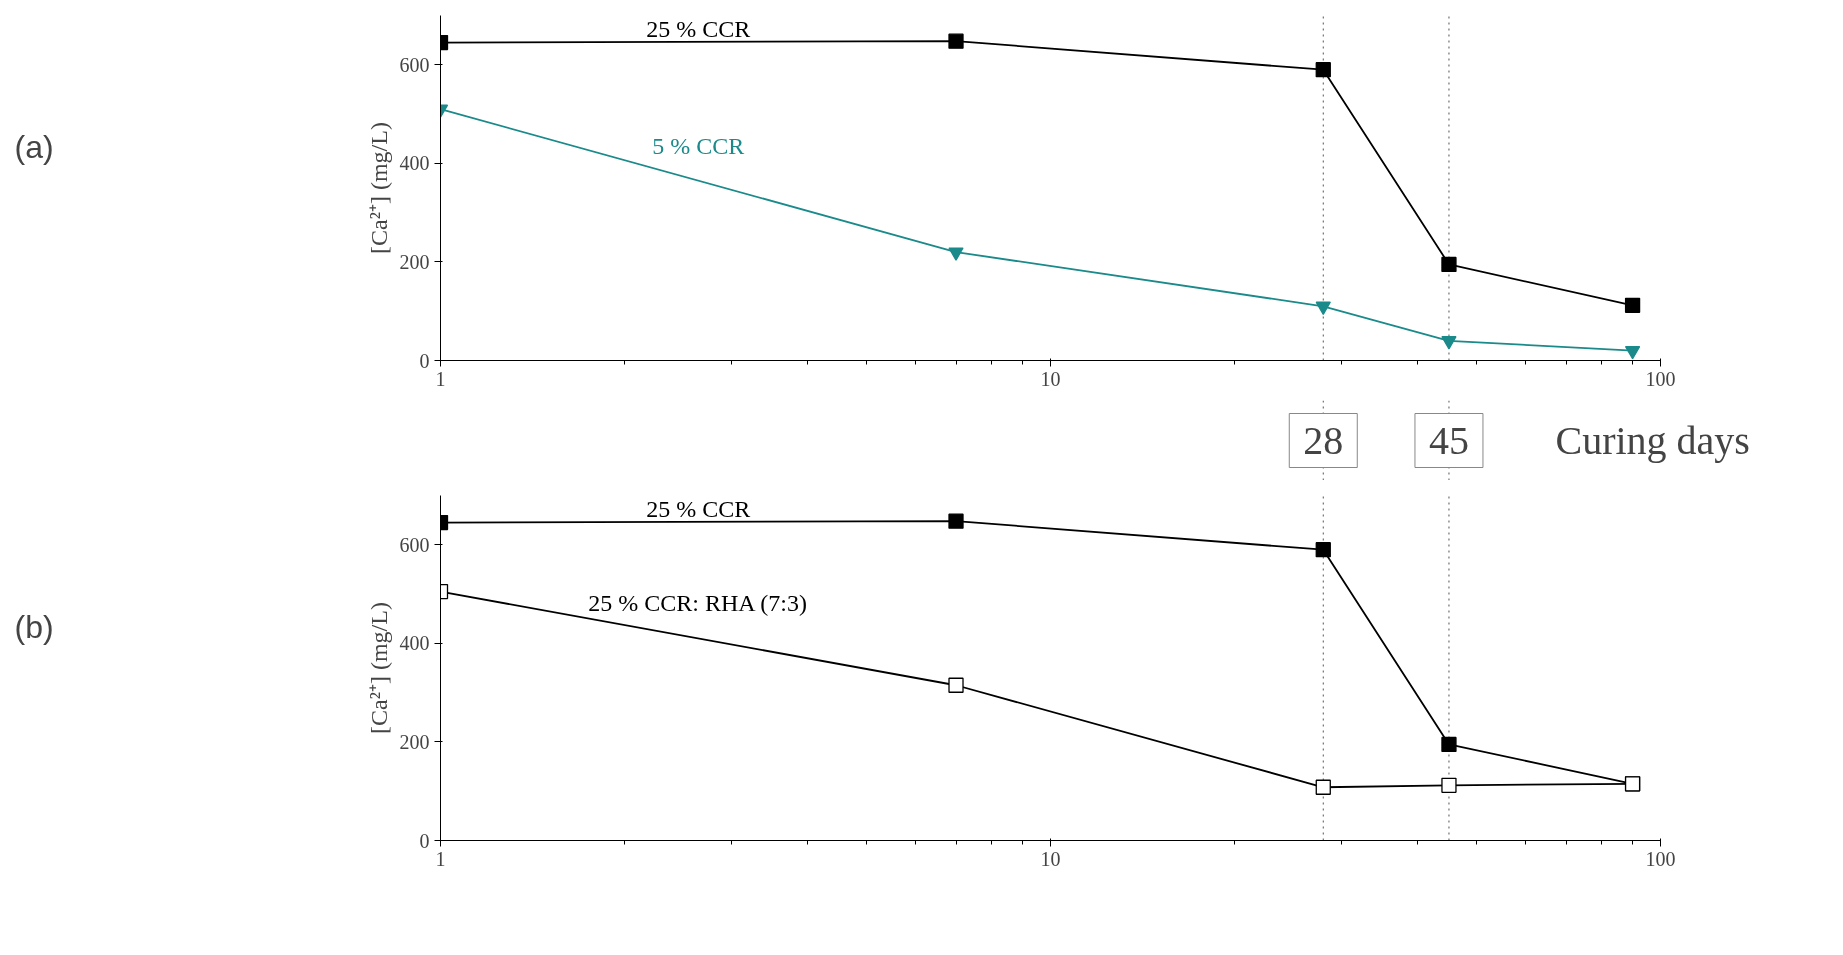  What do you see at coordinates (697, 603) in the screenshot?
I see `series-label: 25 % CCR: RHA (7:3)` at bounding box center [697, 603].